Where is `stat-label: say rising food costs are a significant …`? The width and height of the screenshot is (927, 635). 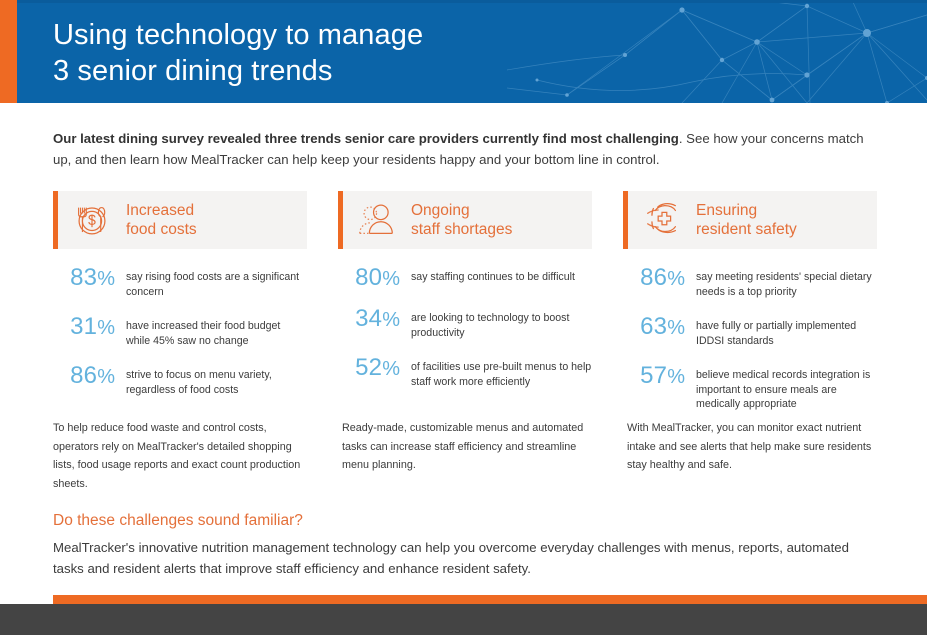
stat-label: say rising food costs are a significant … is located at coordinates (213, 284).